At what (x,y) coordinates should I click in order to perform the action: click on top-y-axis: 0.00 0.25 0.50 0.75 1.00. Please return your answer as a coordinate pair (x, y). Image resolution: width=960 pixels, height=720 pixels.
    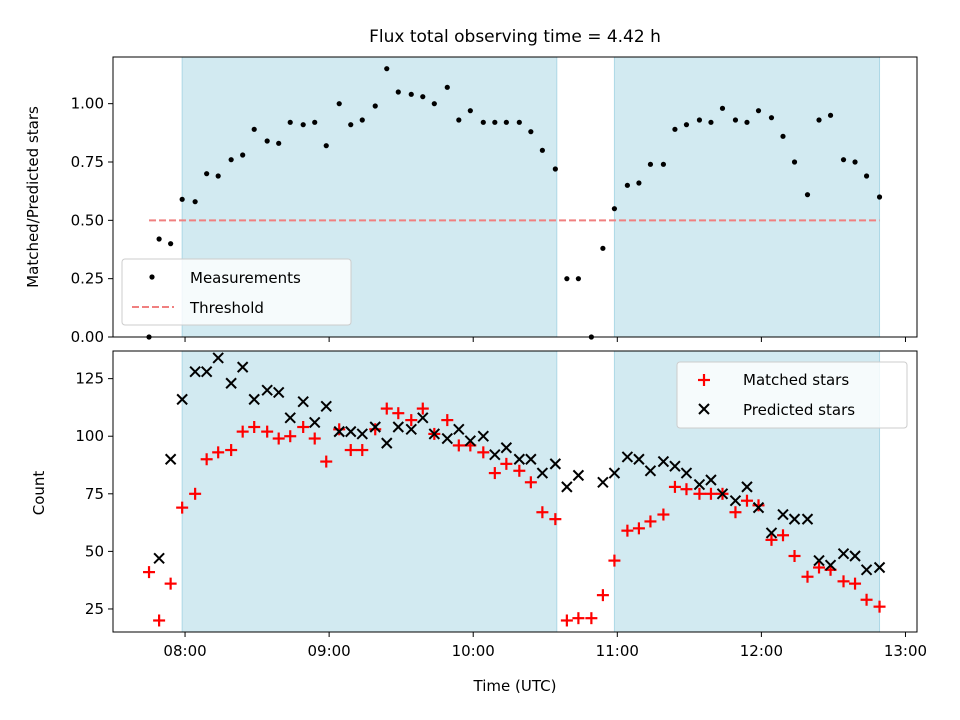
    Looking at the image, I should click on (92, 220).